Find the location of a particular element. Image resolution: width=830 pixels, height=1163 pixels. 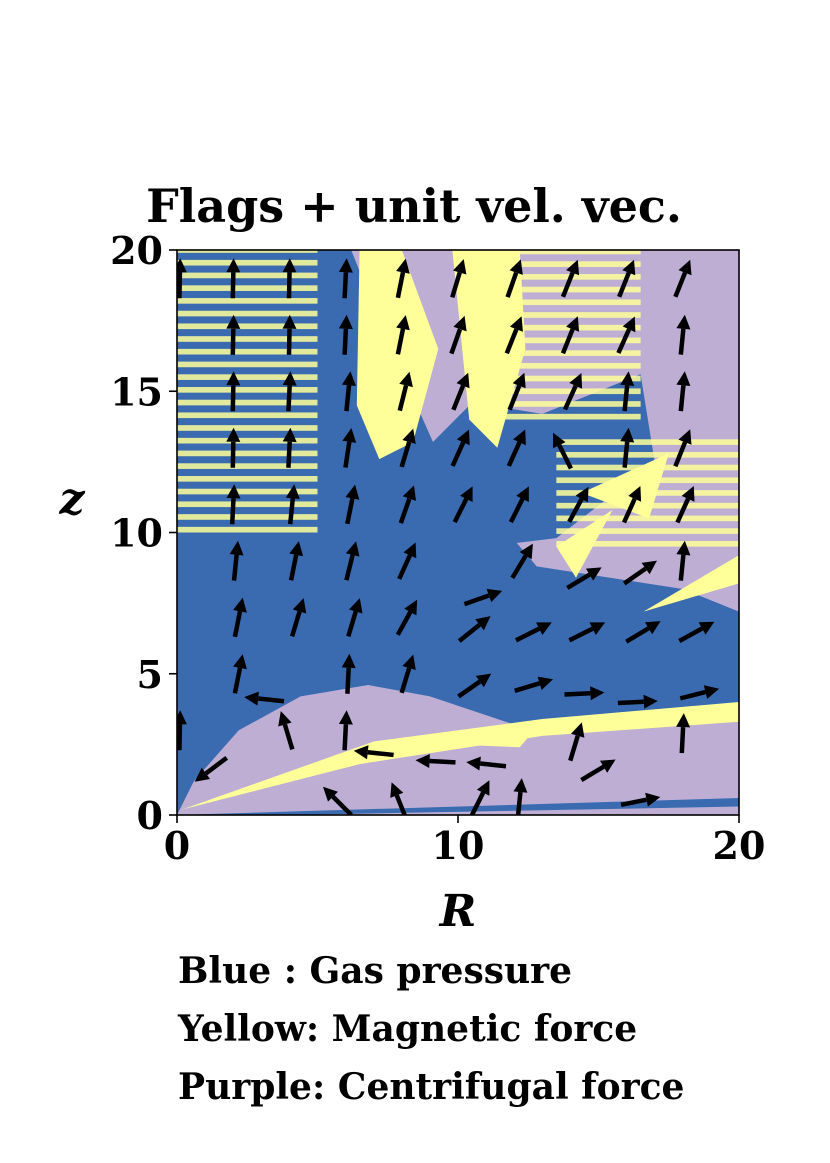

legend-centrifugal-force: Purple: Centrifugal force is located at coordinates (431, 1087).